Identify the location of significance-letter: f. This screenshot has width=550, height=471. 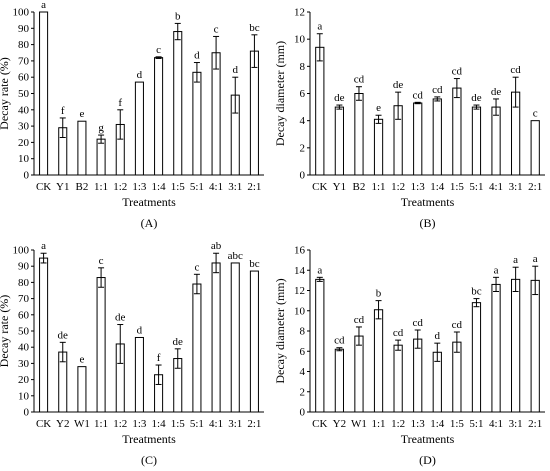
(159, 358).